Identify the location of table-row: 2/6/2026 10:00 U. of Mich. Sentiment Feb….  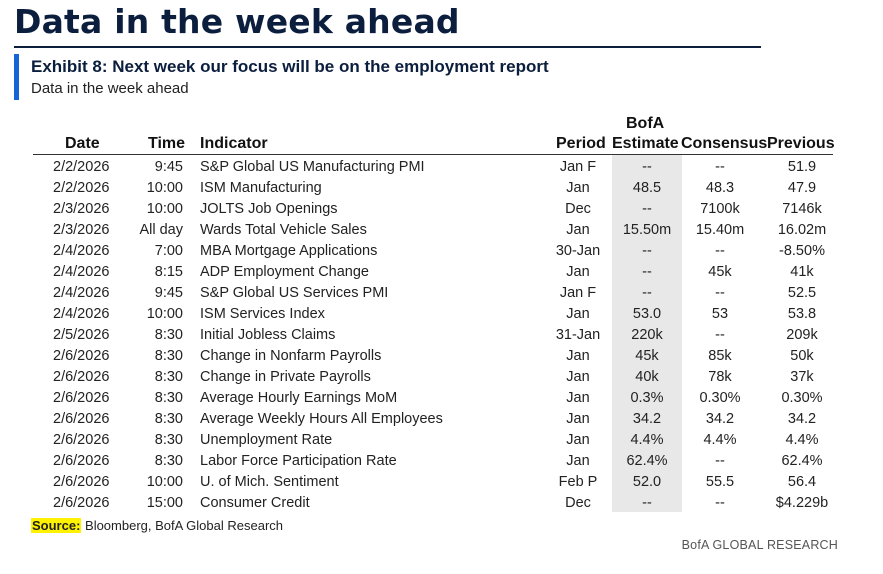
(441, 482).